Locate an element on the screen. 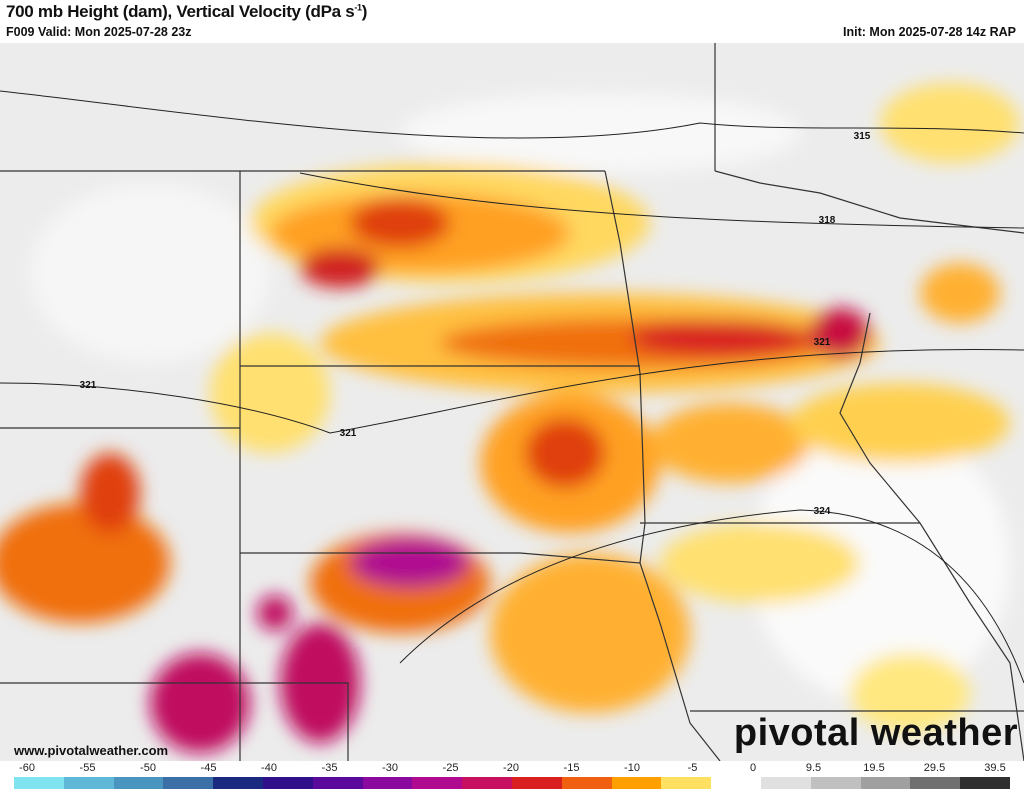  colorbar-tick-label: -30 is located at coordinates (390, 768).